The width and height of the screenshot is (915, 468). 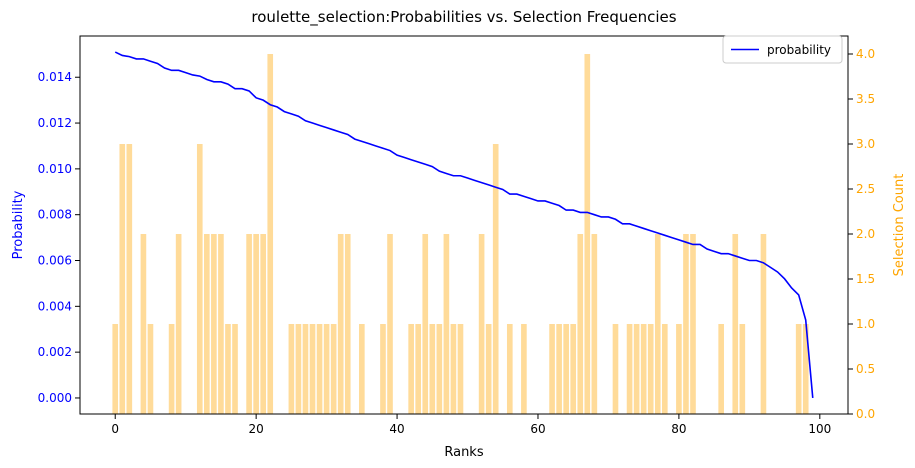 I want to click on x-tick-label: 60, so click(x=537, y=429).